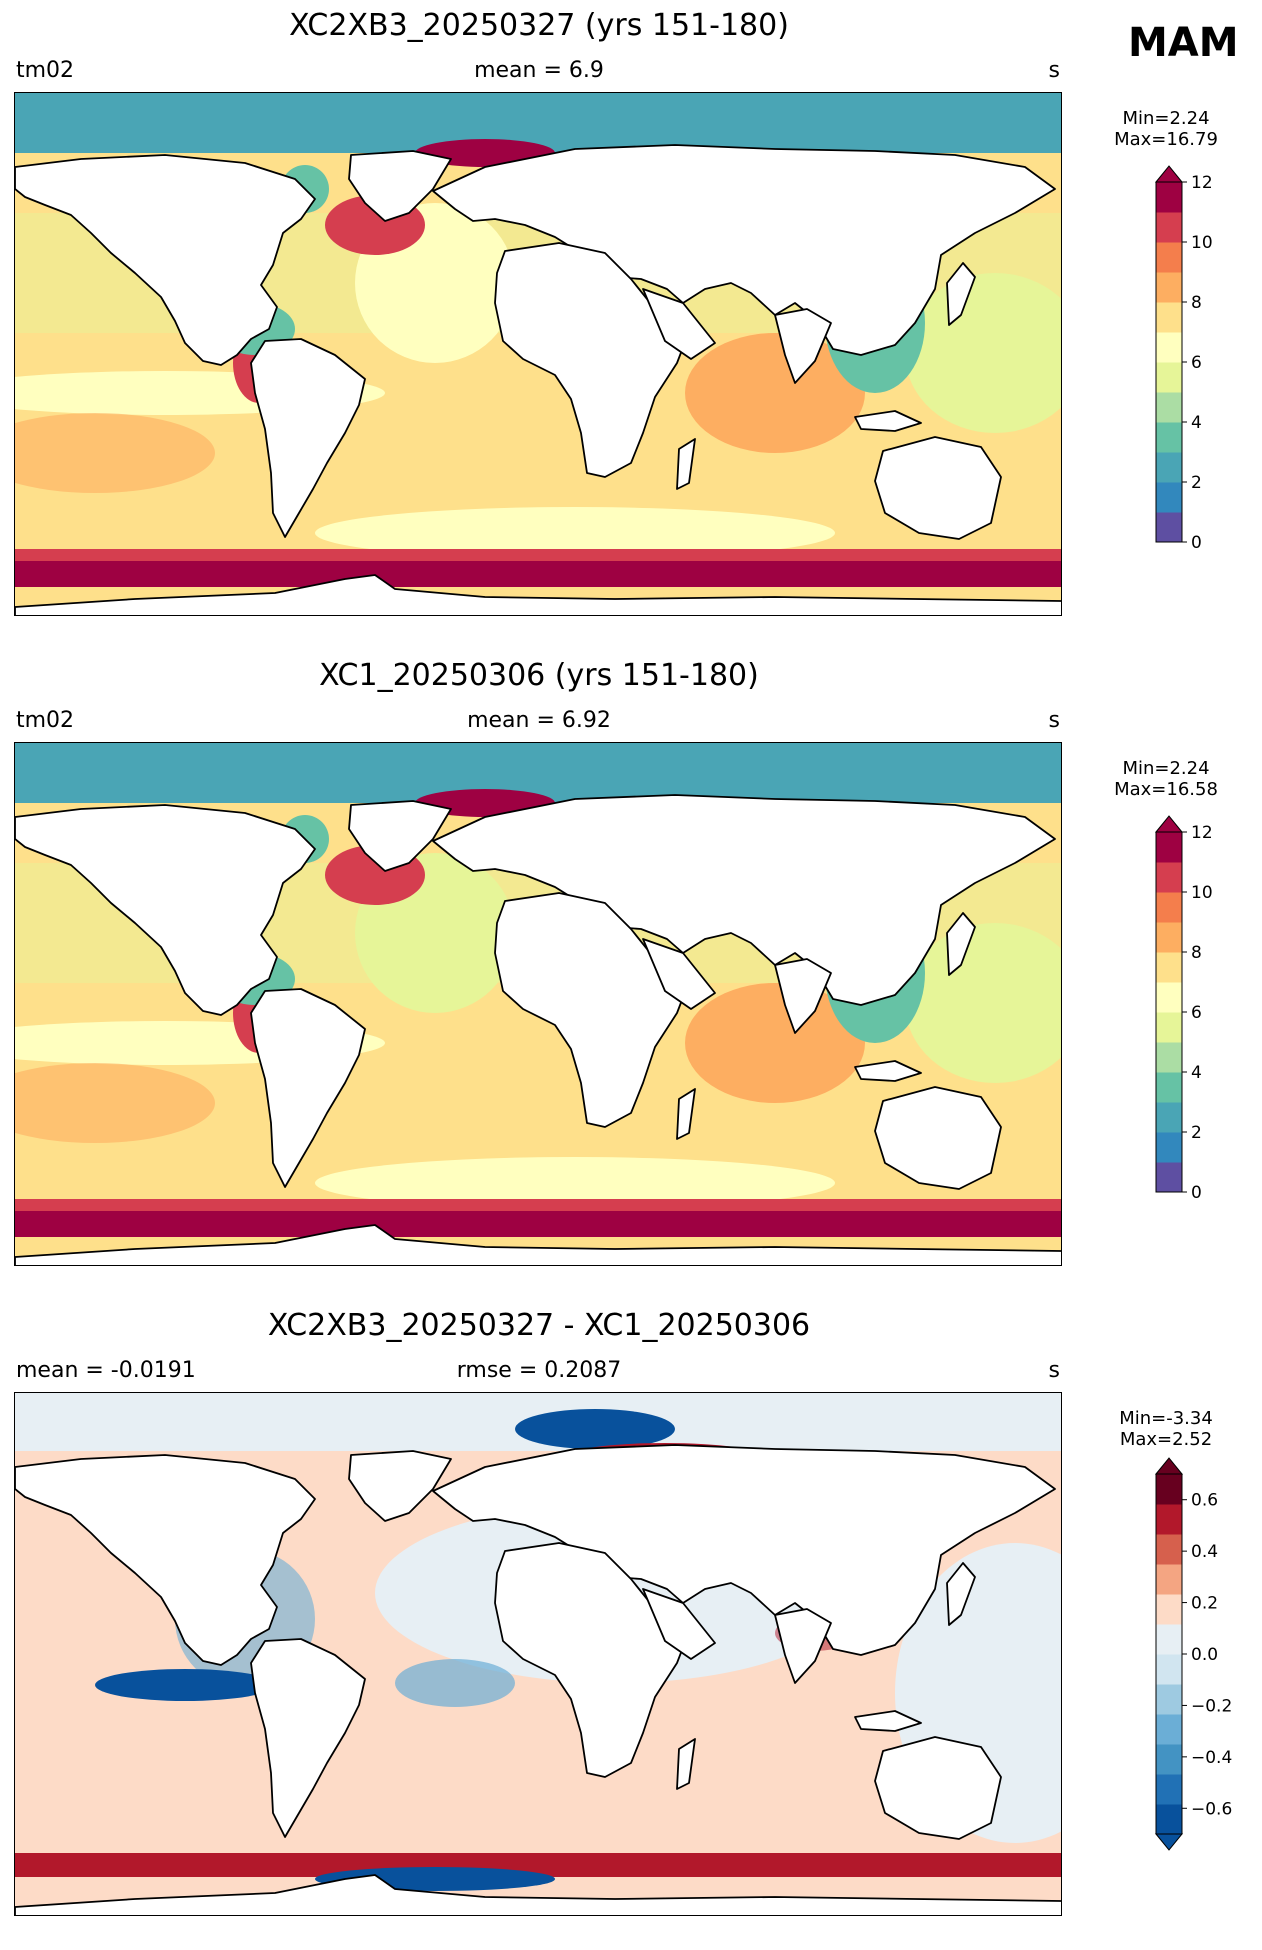 This screenshot has width=1262, height=1950. I want to click on min-max-stats: Min=2.24 Max=16.79, so click(1166, 129).